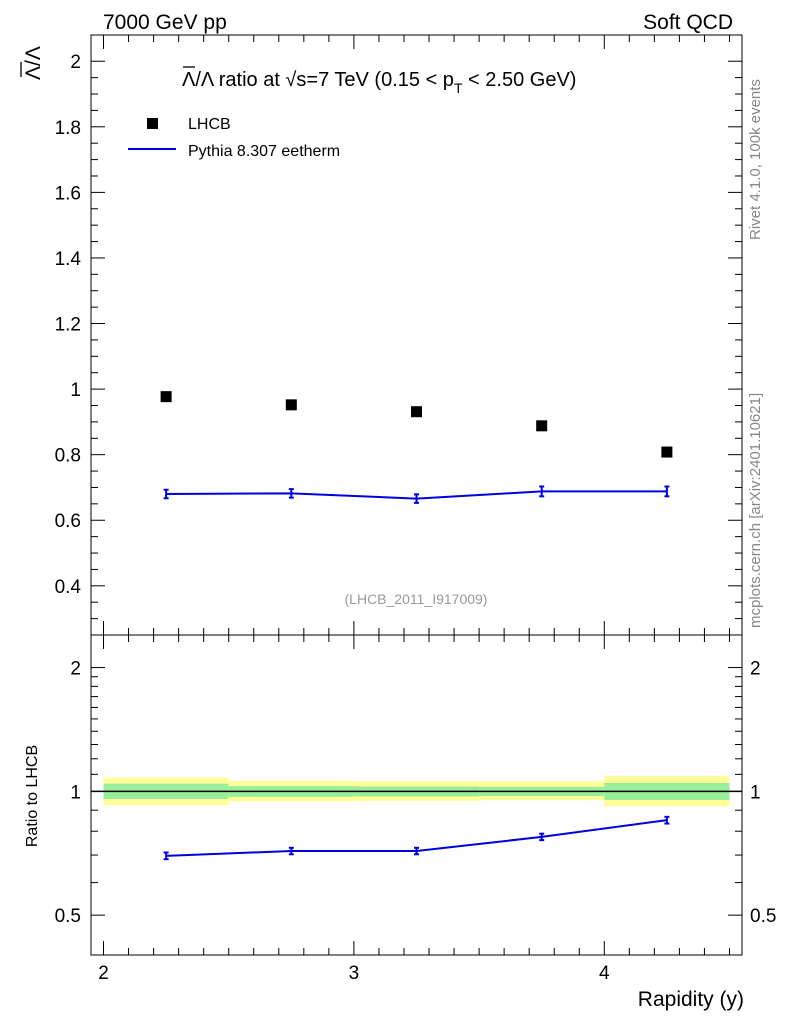 The width and height of the screenshot is (786, 1024). What do you see at coordinates (165, 22) in the screenshot?
I see `energy-label: 7000 GeV pp` at bounding box center [165, 22].